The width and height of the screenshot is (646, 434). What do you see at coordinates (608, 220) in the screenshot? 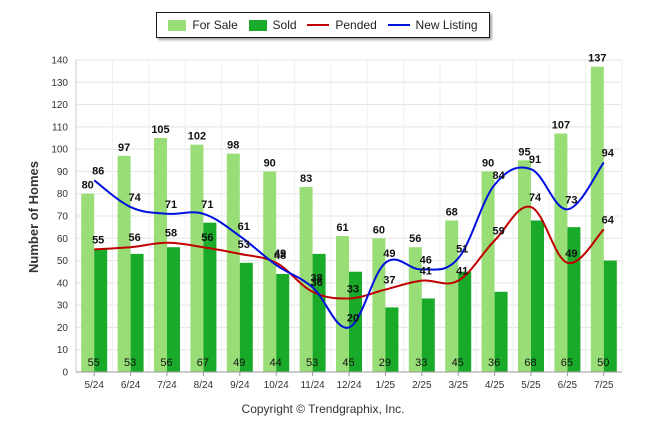
I see `label-pended: 64` at bounding box center [608, 220].